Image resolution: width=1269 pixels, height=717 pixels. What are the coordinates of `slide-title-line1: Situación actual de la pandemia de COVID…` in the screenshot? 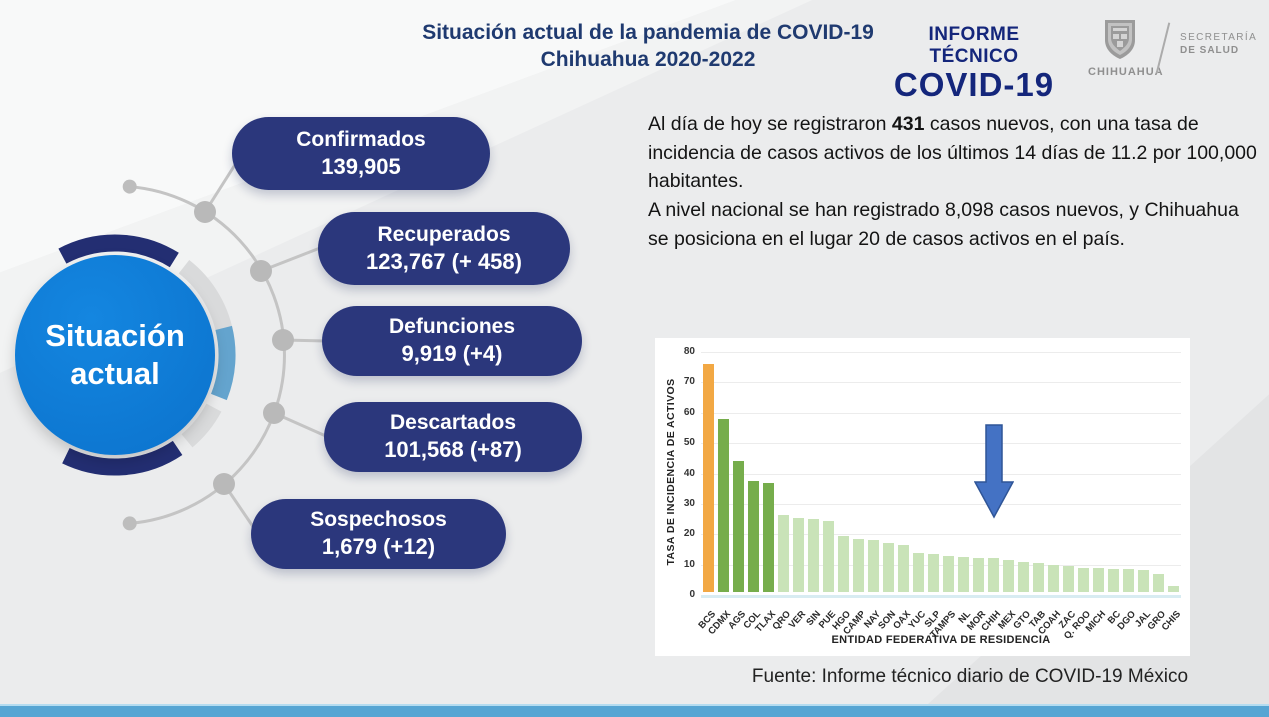 It's located at (648, 32).